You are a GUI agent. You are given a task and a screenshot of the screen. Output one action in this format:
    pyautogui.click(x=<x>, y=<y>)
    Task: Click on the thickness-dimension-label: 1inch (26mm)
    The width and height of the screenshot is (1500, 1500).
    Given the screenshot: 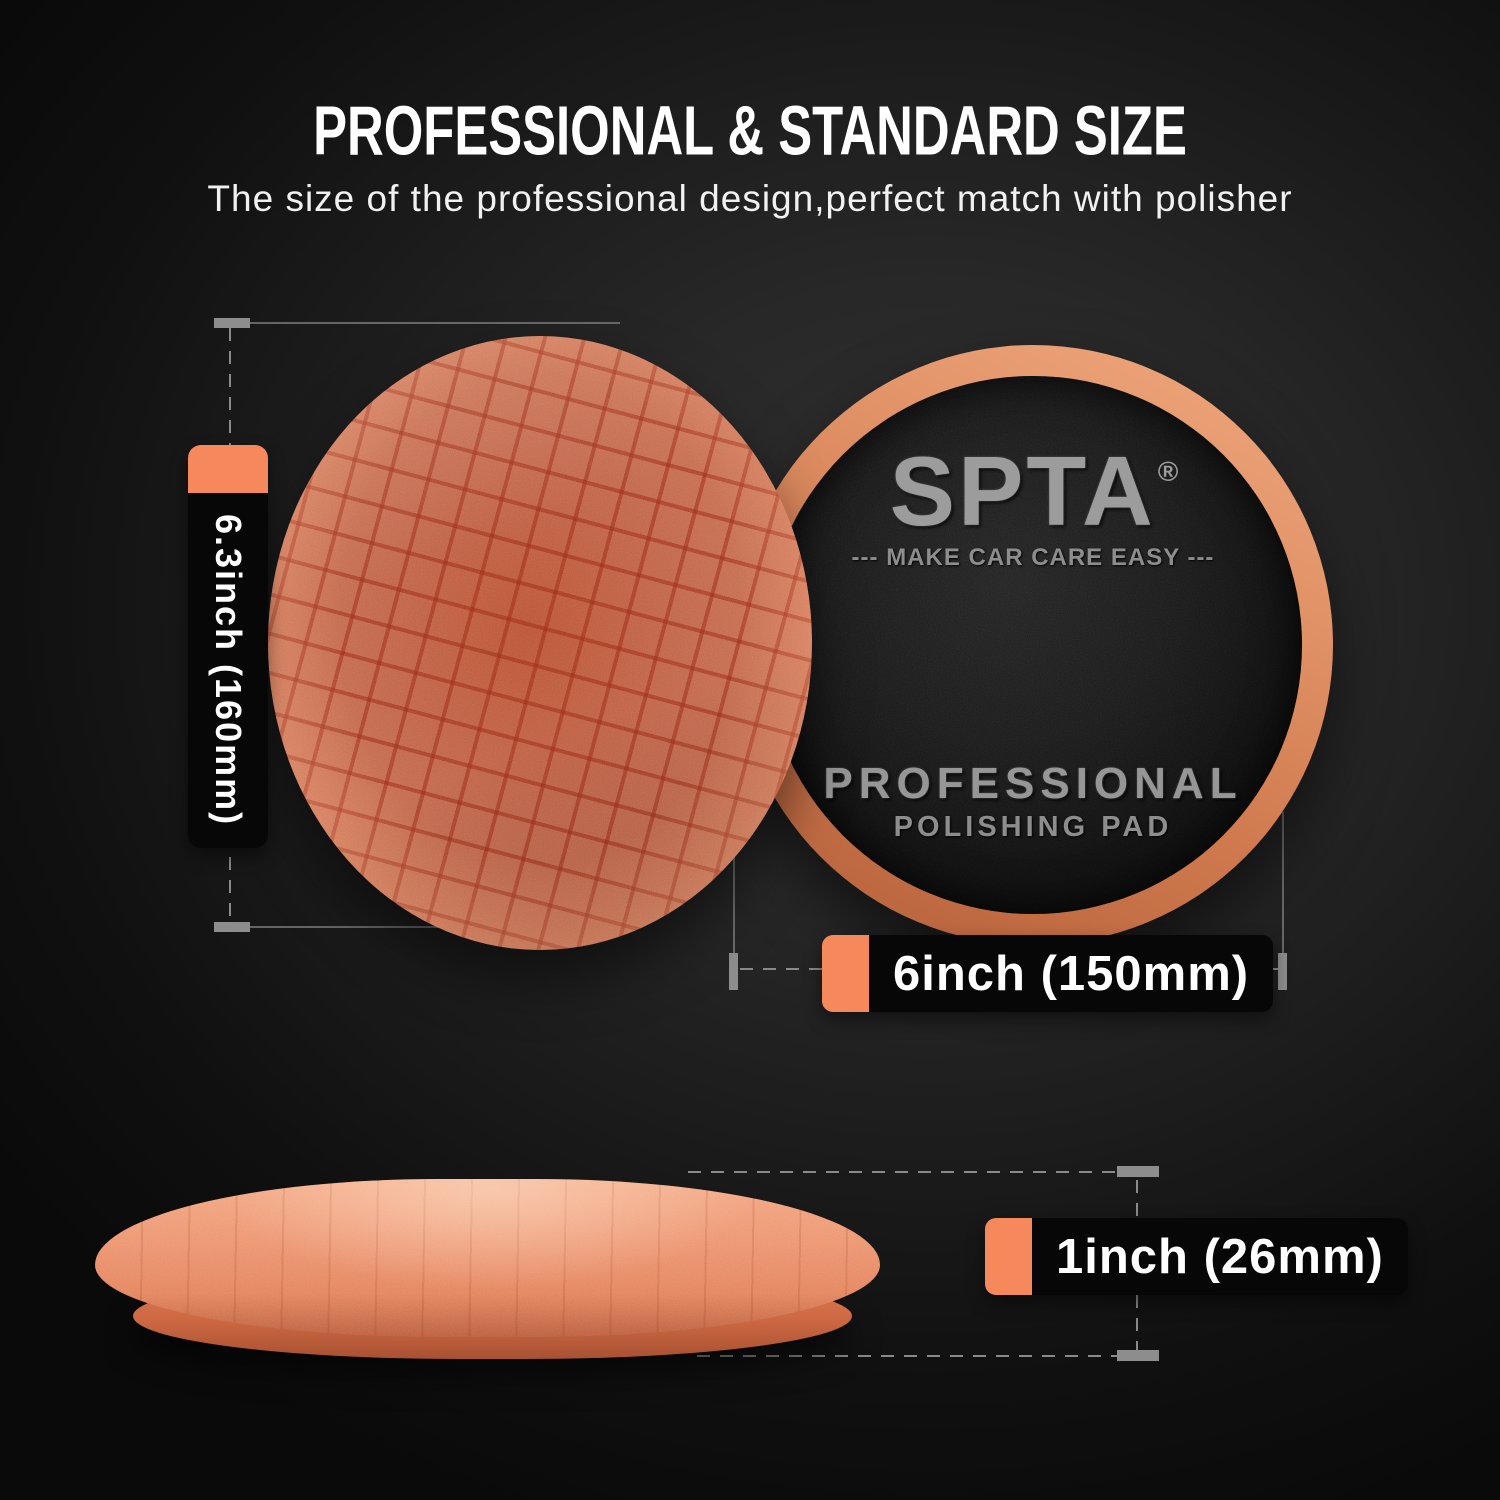 What is the action you would take?
    pyautogui.click(x=1196, y=1256)
    